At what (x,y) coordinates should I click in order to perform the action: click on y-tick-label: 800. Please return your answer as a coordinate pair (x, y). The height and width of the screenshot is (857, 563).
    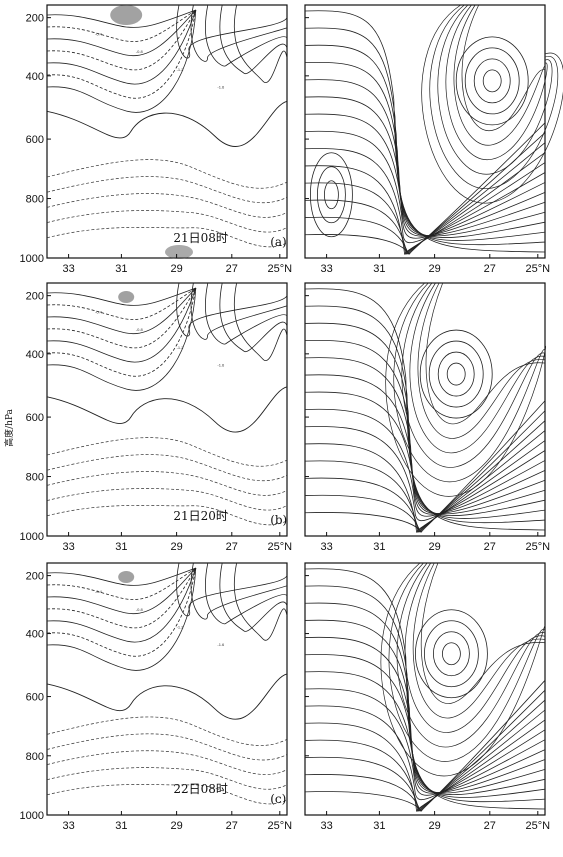
    Looking at the image, I should click on (35, 200).